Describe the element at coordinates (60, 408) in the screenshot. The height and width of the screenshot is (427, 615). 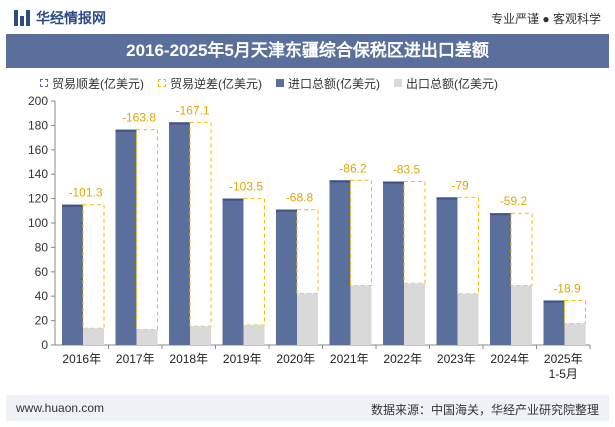
I see `site-url: www.huaon.com` at that location.